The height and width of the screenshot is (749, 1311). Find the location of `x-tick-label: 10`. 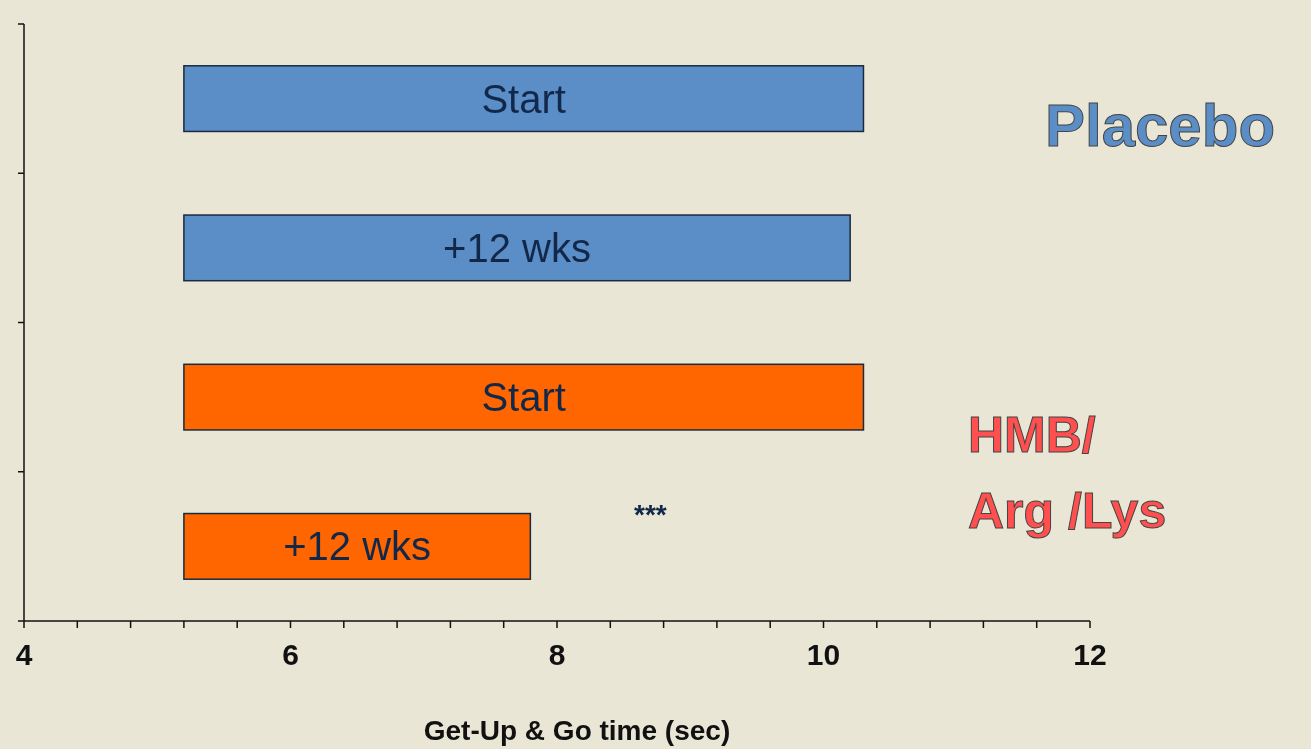

x-tick-label: 10 is located at coordinates (823, 654).